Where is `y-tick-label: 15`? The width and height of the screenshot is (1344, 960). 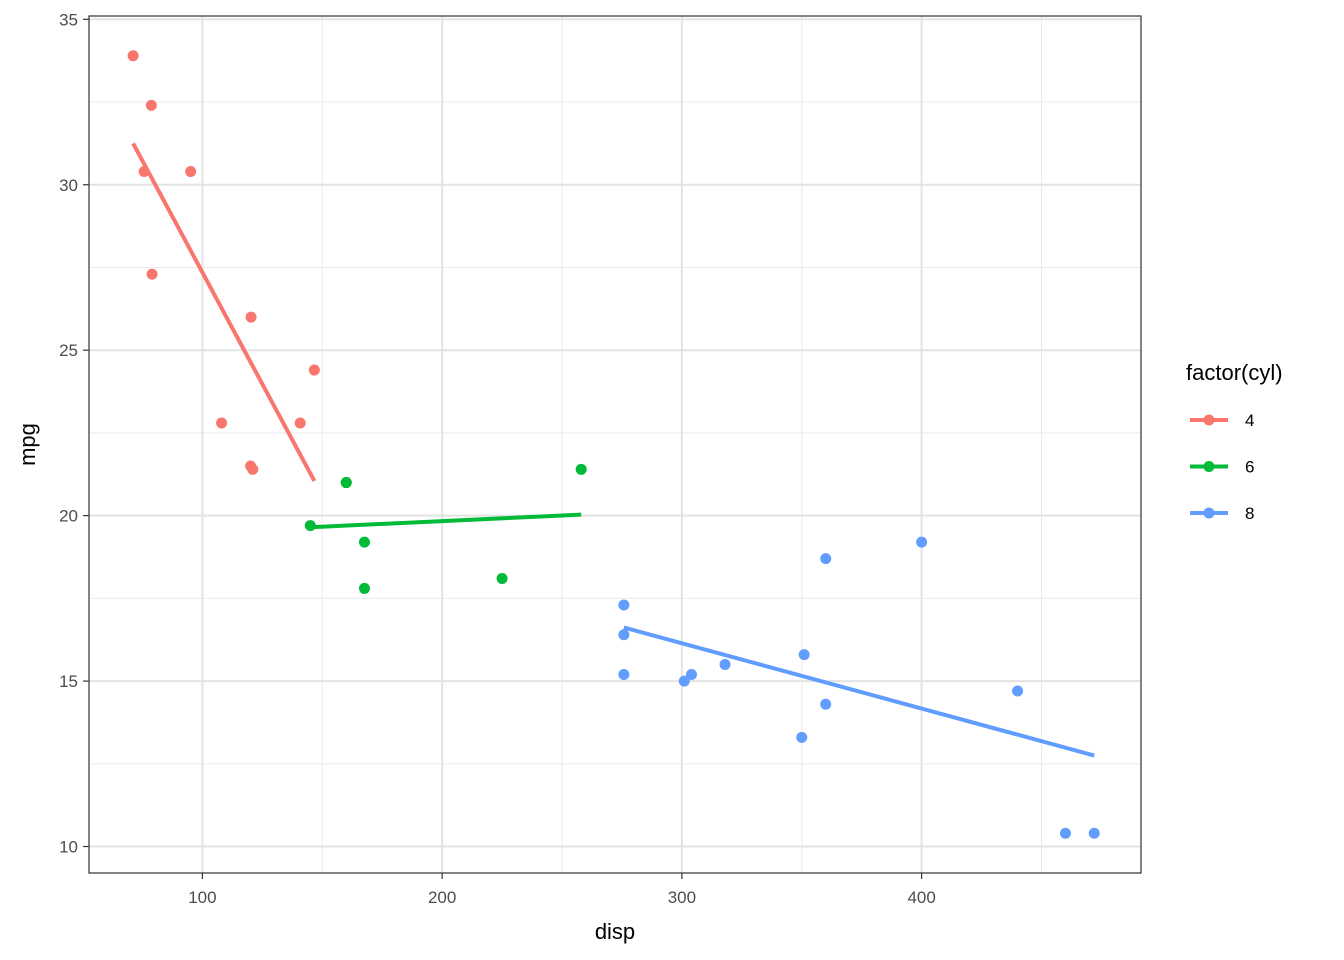 y-tick-label: 15 is located at coordinates (68, 681).